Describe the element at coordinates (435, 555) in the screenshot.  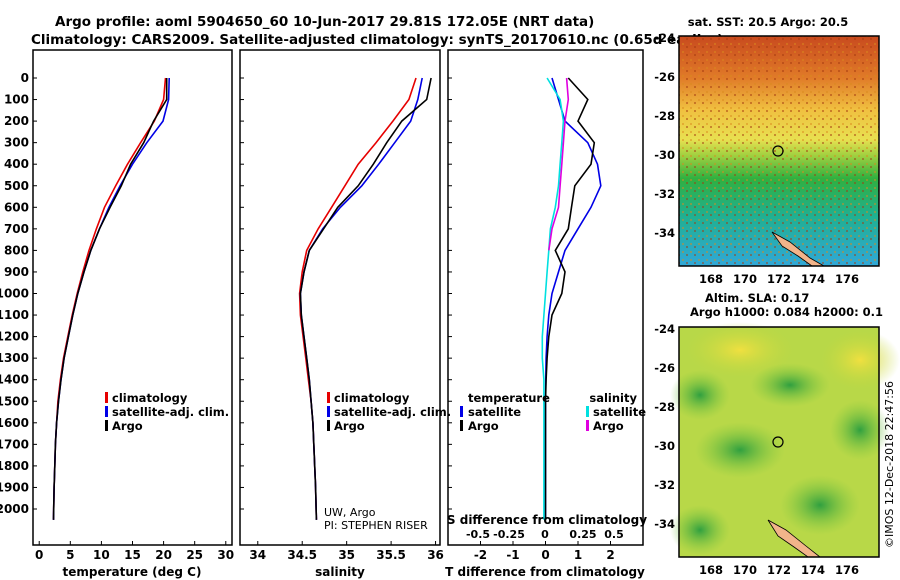
I see `x-tick-label: 36` at that location.